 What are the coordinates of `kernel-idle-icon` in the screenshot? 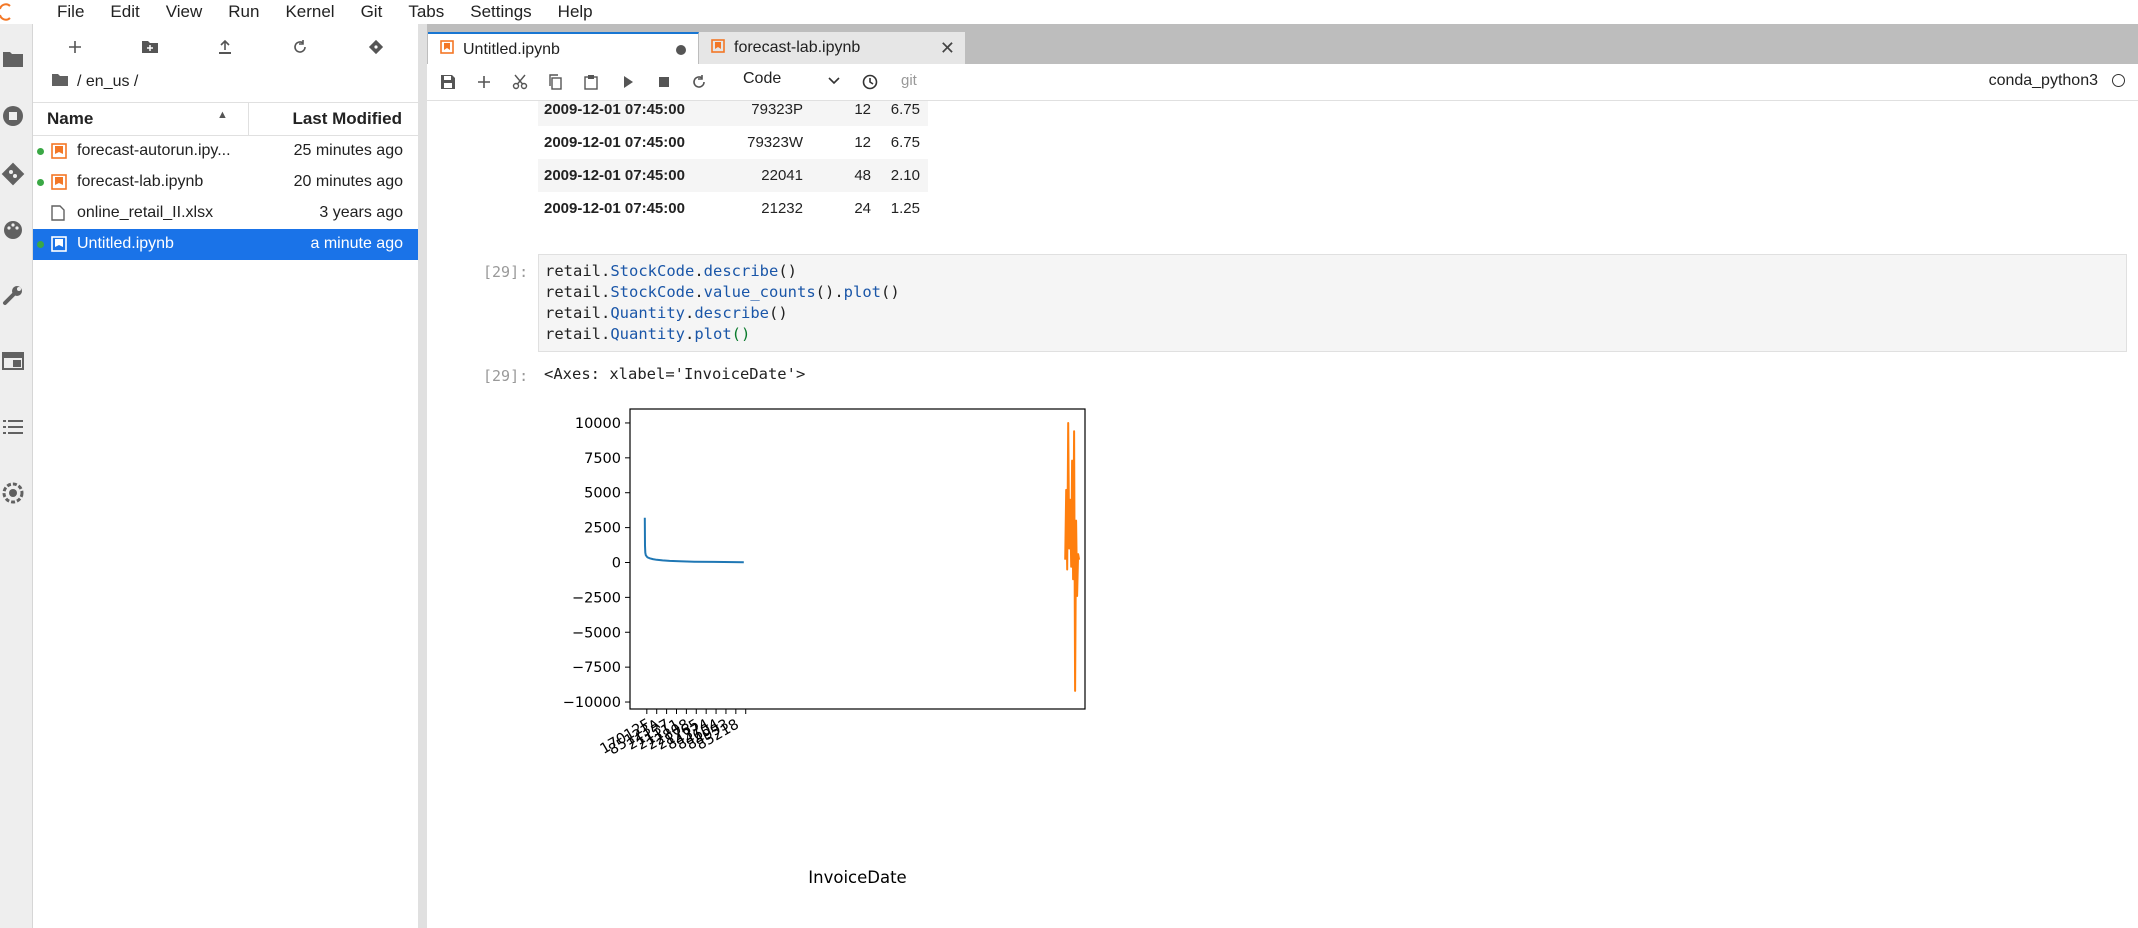 It's located at (2118, 80).